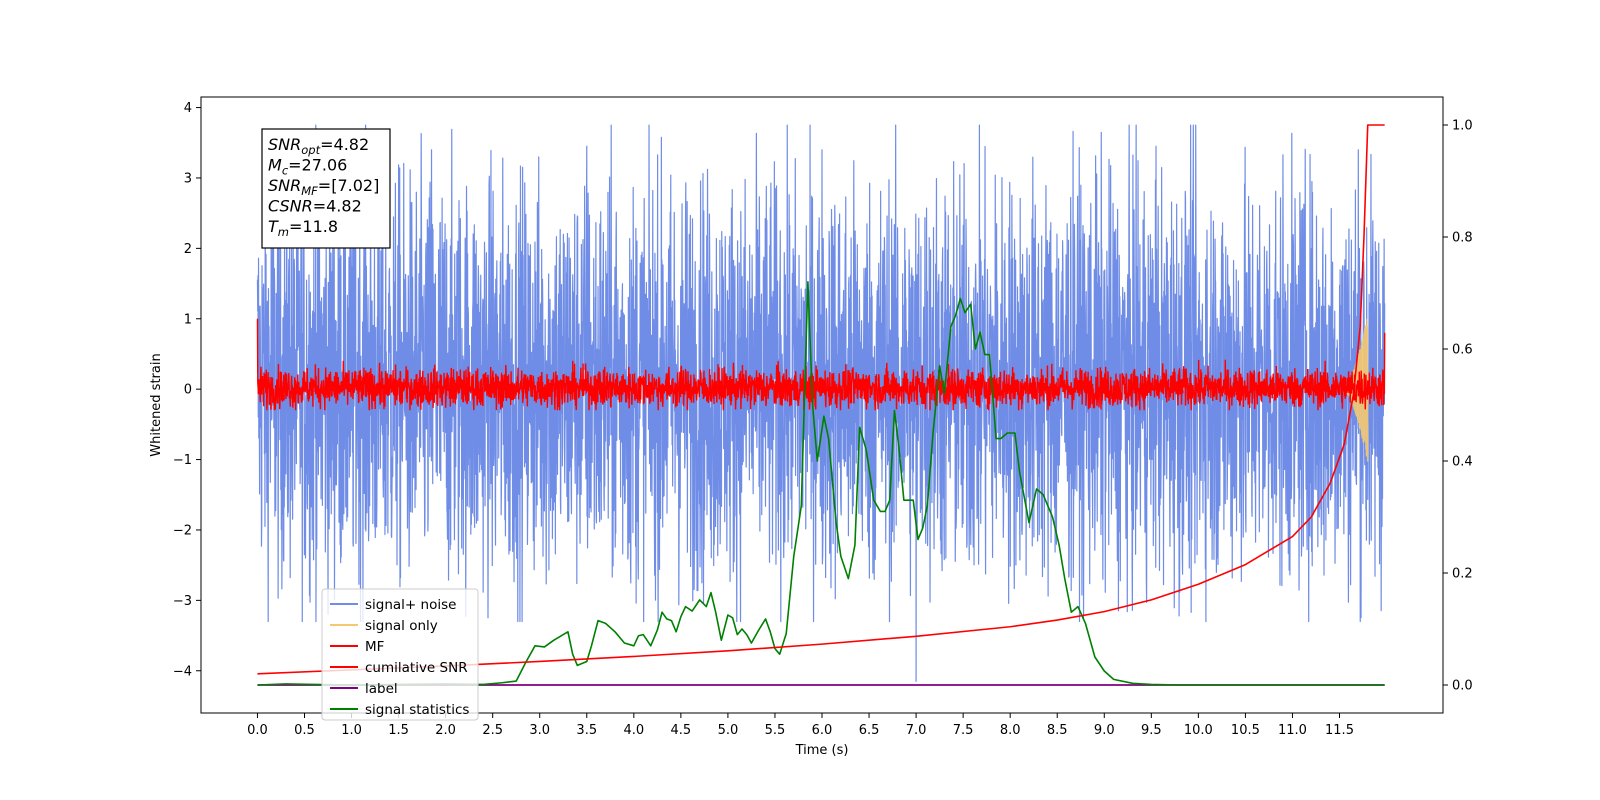 The height and width of the screenshot is (800, 1600). Describe the element at coordinates (416, 668) in the screenshot. I see `legend-label: cumilative SNR` at that location.